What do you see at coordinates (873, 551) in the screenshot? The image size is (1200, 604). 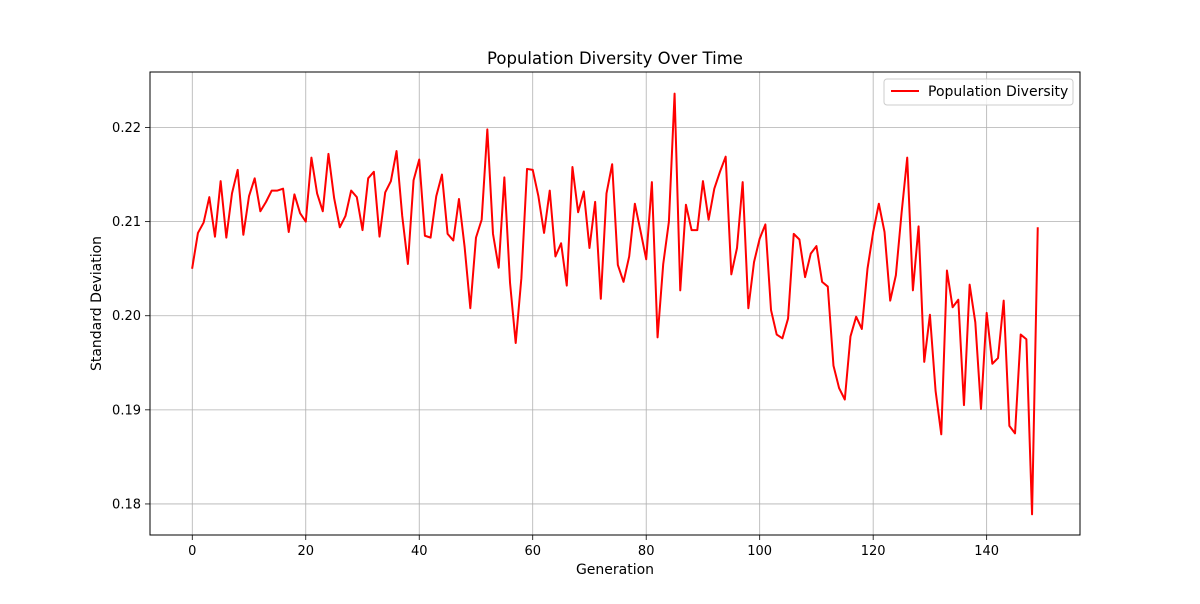 I see `x-tick-label: 120` at bounding box center [873, 551].